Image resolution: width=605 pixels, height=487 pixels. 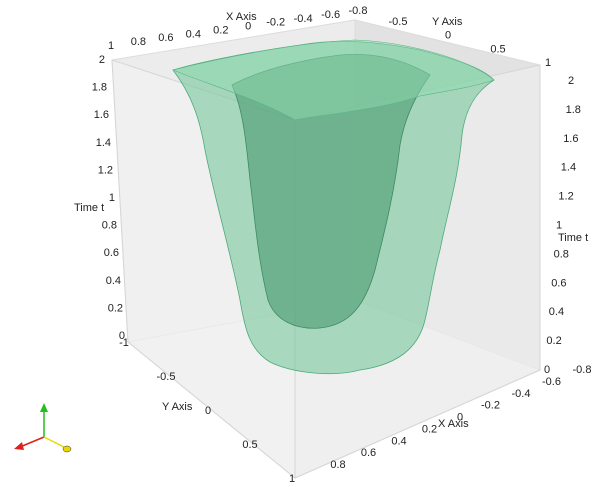 I want to click on orientation-axes-widget, so click(x=43, y=428).